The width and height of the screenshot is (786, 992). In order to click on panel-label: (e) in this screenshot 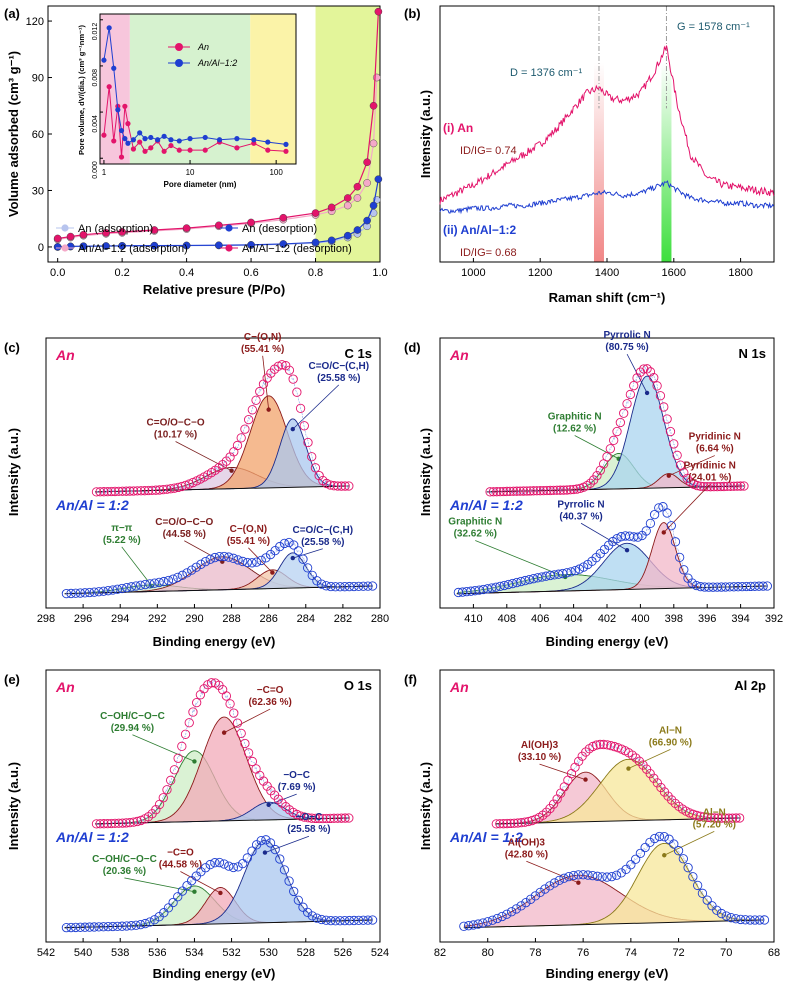, I will do `click(12, 679)`.